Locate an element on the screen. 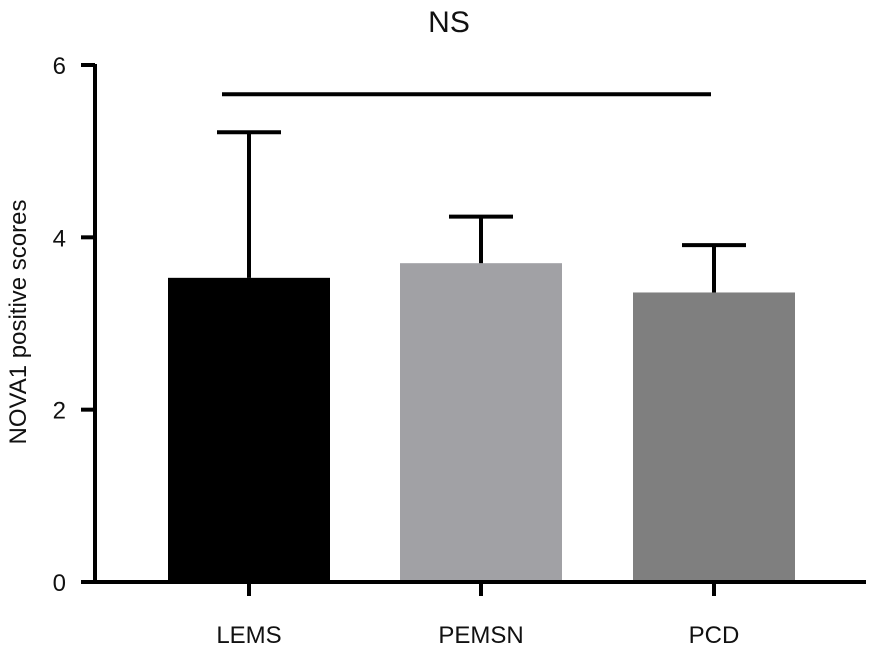 The height and width of the screenshot is (648, 874). significance-label: NS is located at coordinates (449, 22).